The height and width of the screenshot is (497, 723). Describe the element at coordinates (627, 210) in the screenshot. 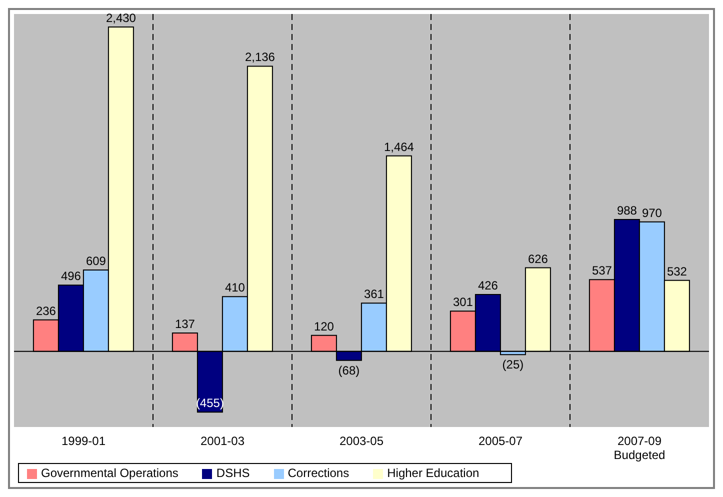

I see `data-label: 988` at that location.